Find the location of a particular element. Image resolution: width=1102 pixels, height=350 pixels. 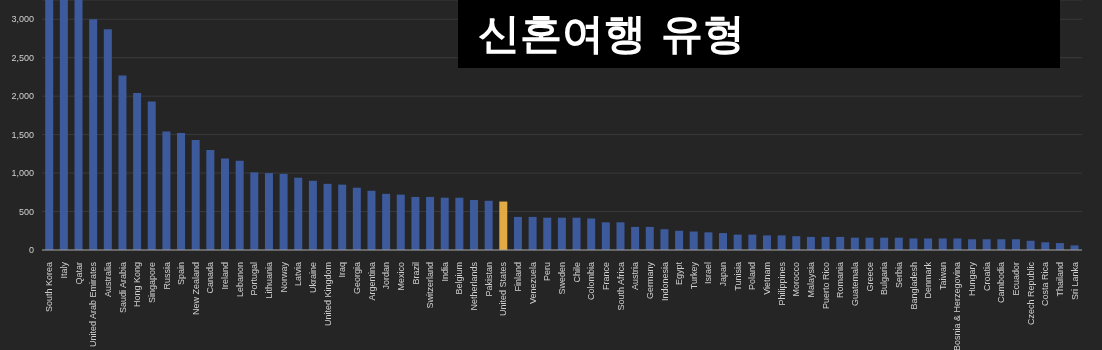

x-tick-label: Austria is located at coordinates (635, 276).